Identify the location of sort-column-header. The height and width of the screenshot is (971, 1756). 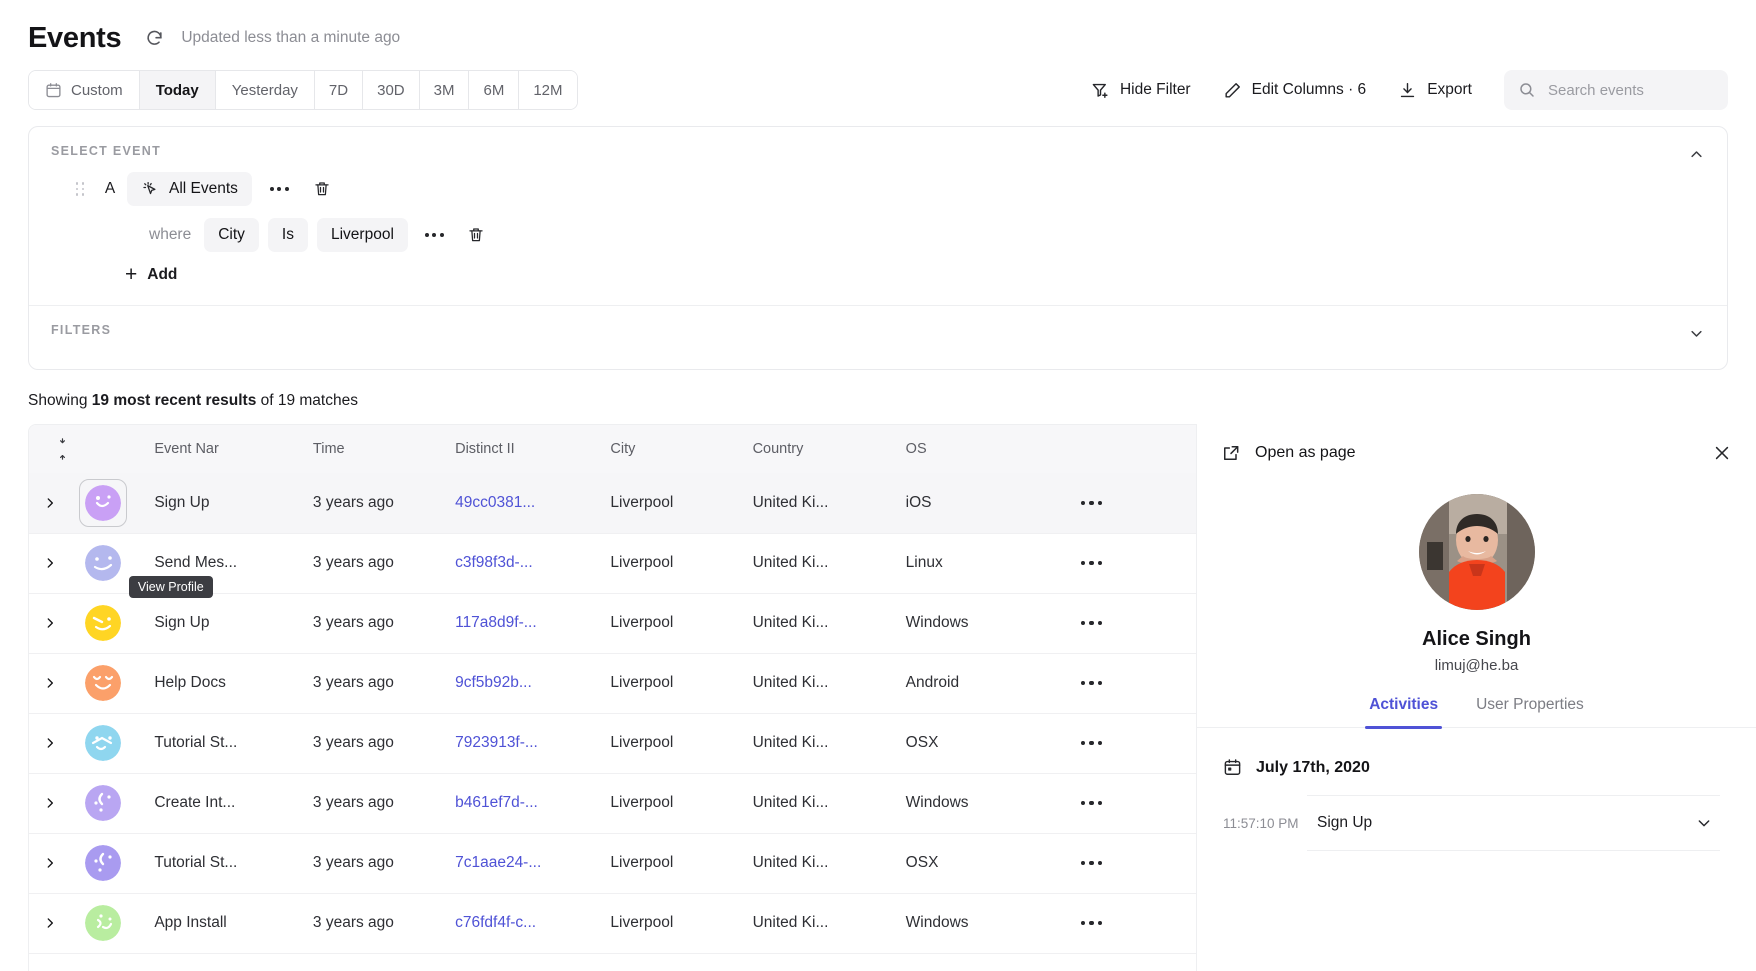
(52, 449).